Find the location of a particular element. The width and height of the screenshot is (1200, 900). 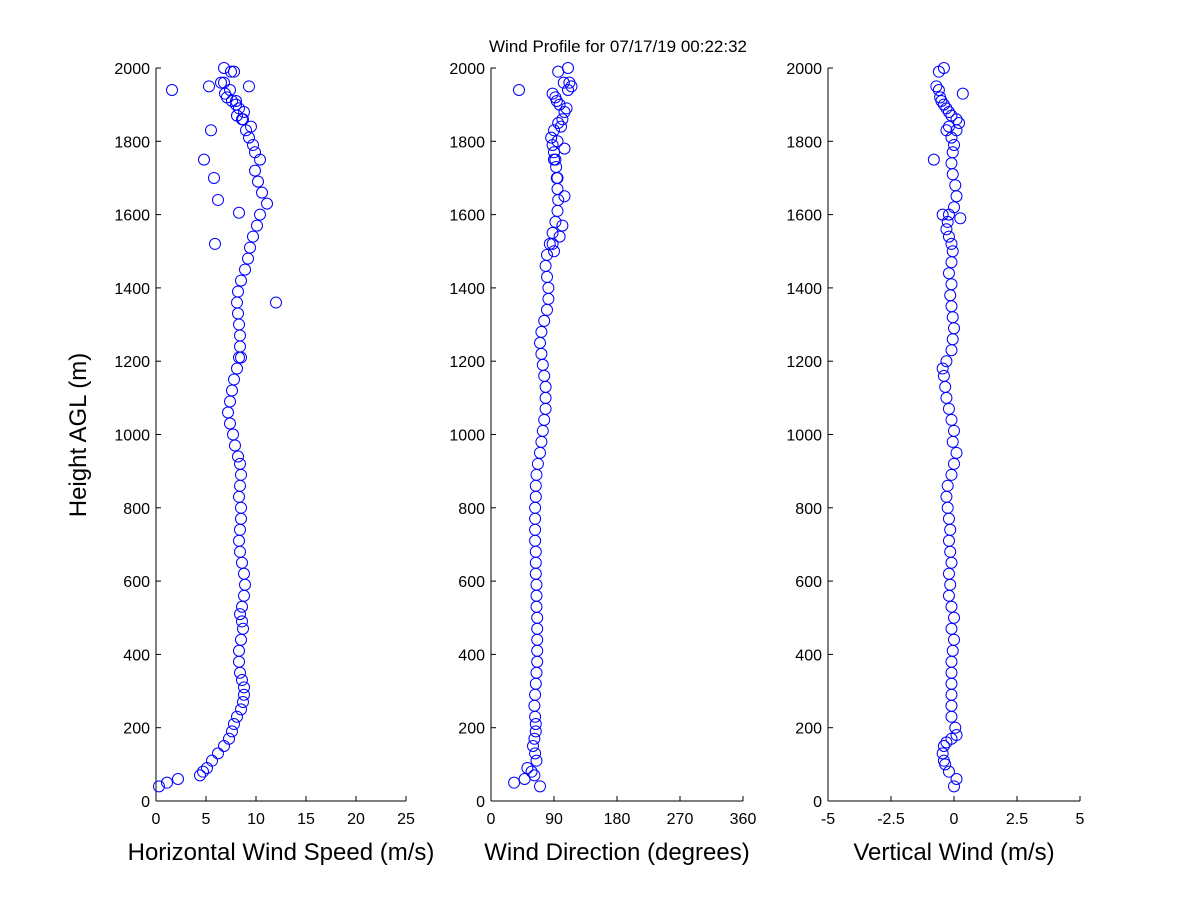

wind-direction-x-tick-label: 180 is located at coordinates (617, 819).